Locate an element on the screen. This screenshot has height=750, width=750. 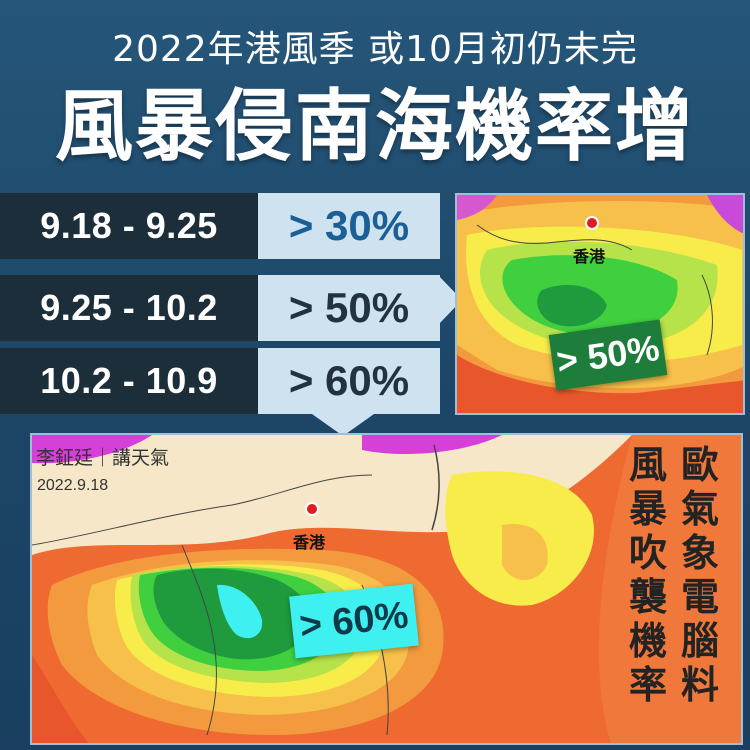
period-dates: 9.25 - 10.2 is located at coordinates (129, 308).